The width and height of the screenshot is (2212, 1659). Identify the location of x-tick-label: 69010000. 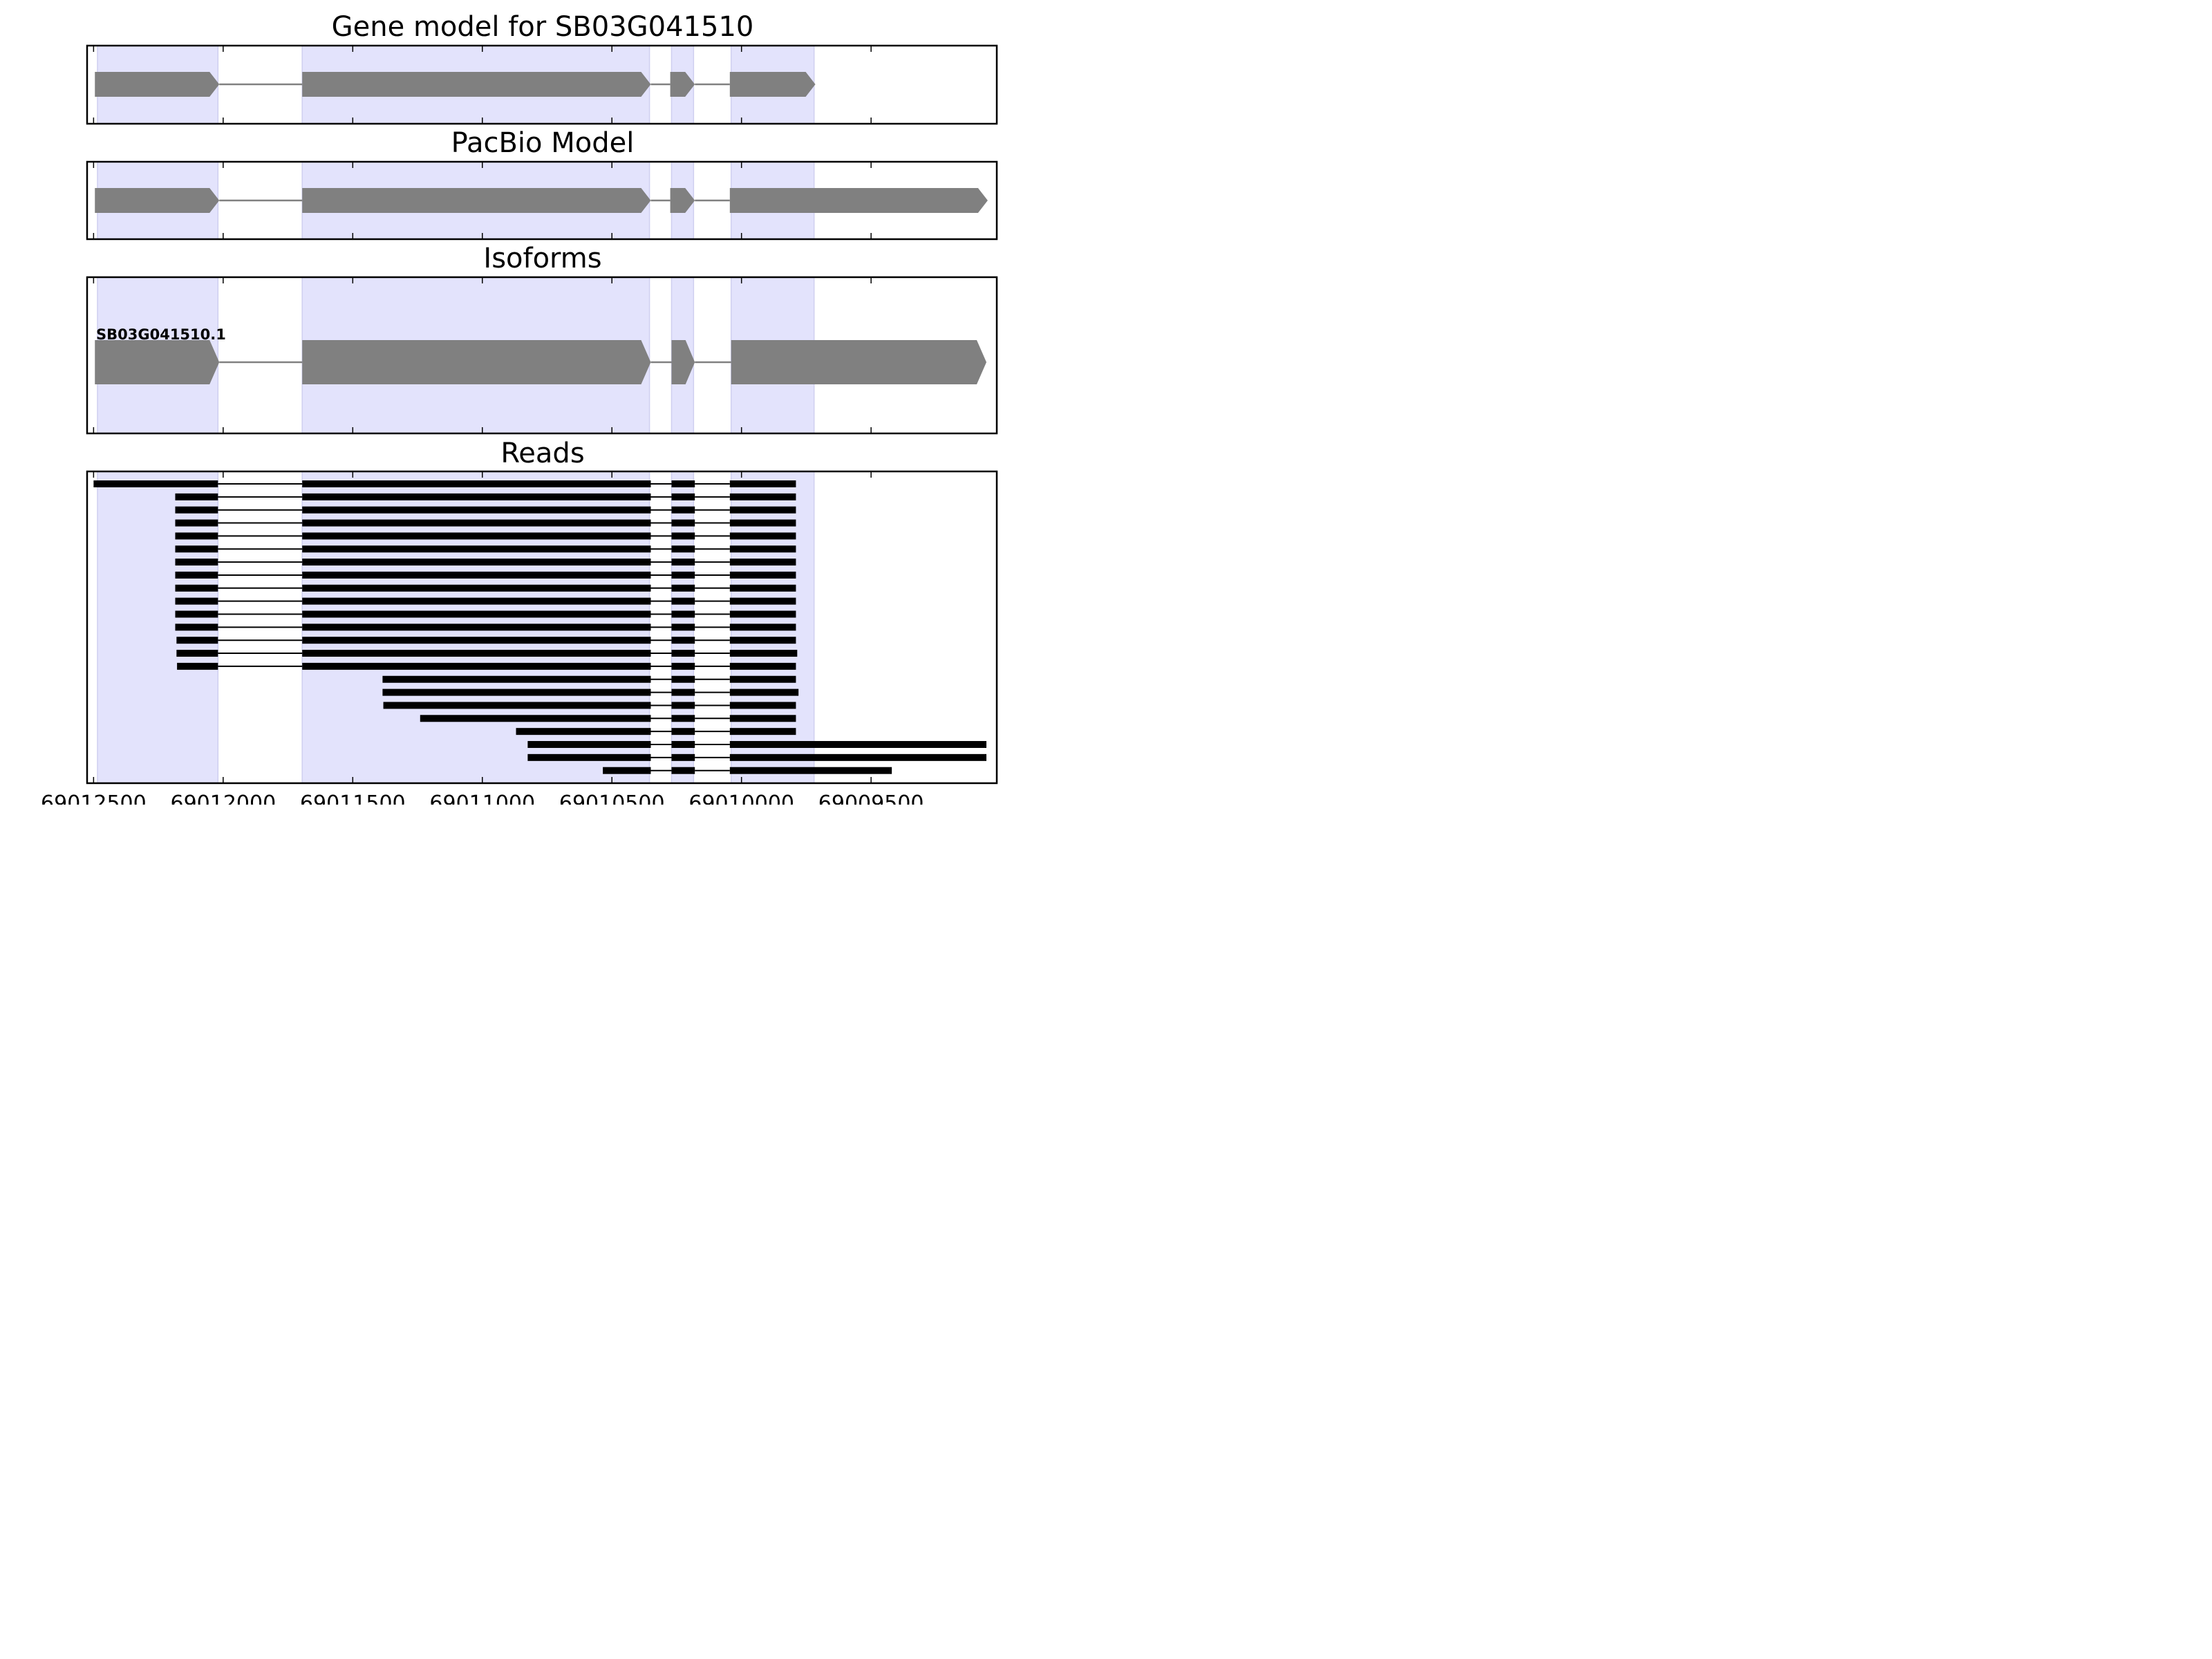
(741, 798).